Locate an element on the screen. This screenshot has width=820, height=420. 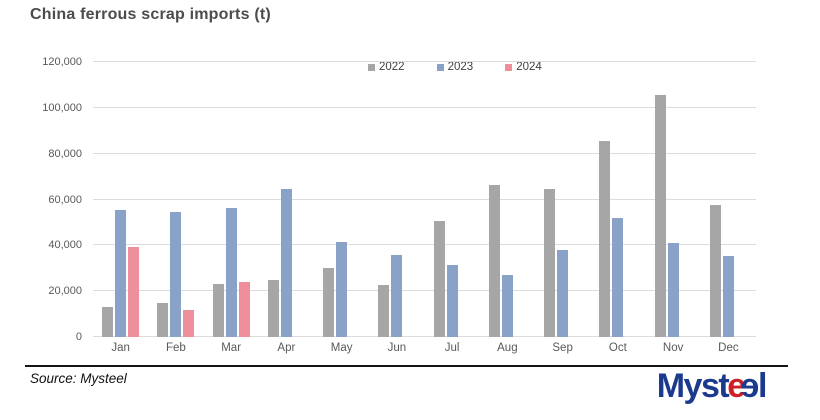
bar-group-mar is located at coordinates (231, 199).